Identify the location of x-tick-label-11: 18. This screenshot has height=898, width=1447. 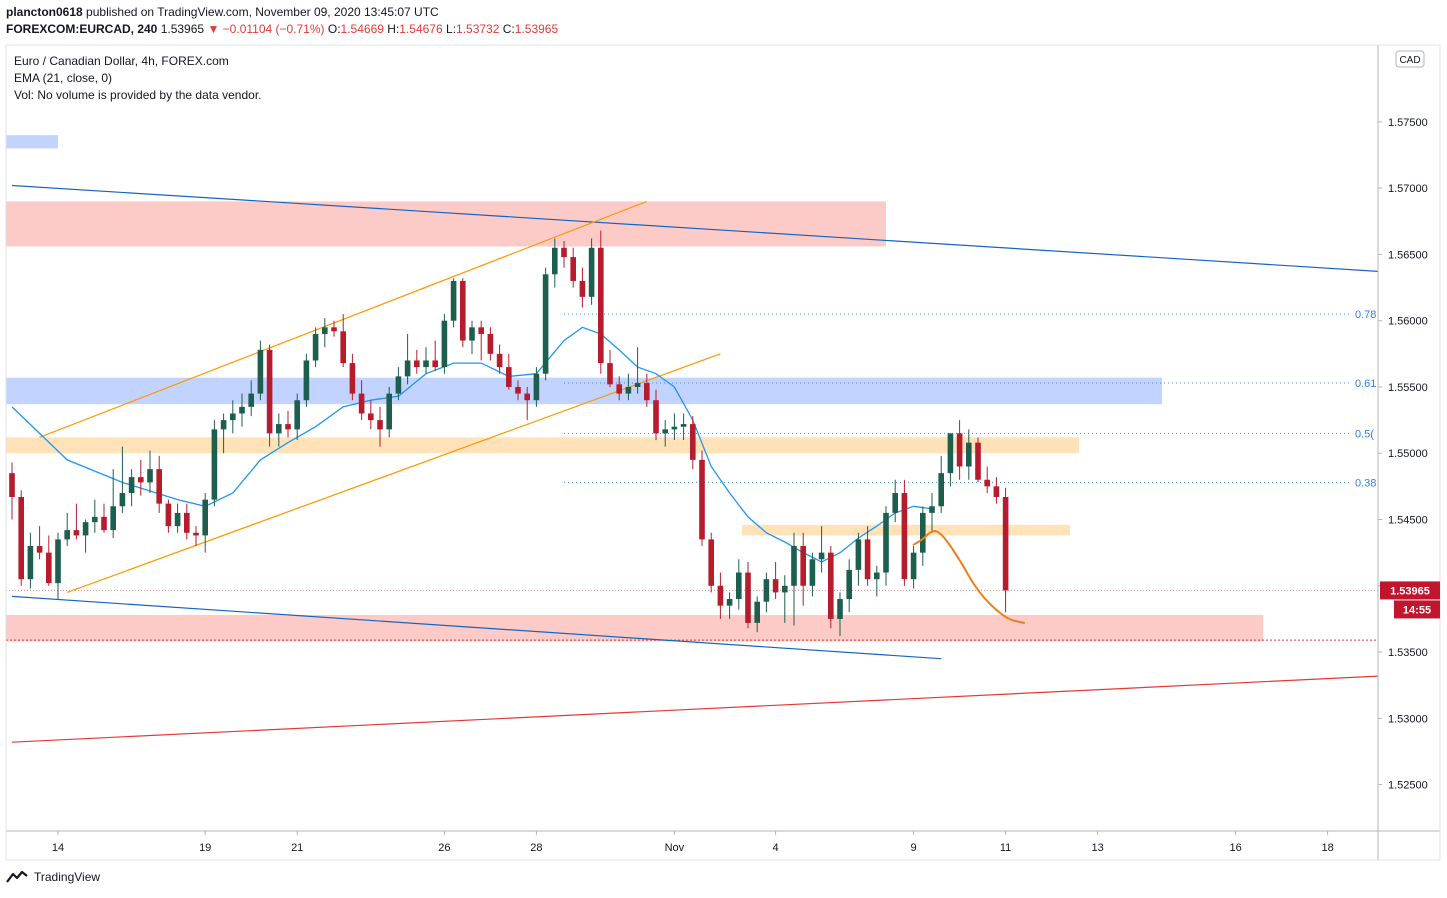
(1327, 848).